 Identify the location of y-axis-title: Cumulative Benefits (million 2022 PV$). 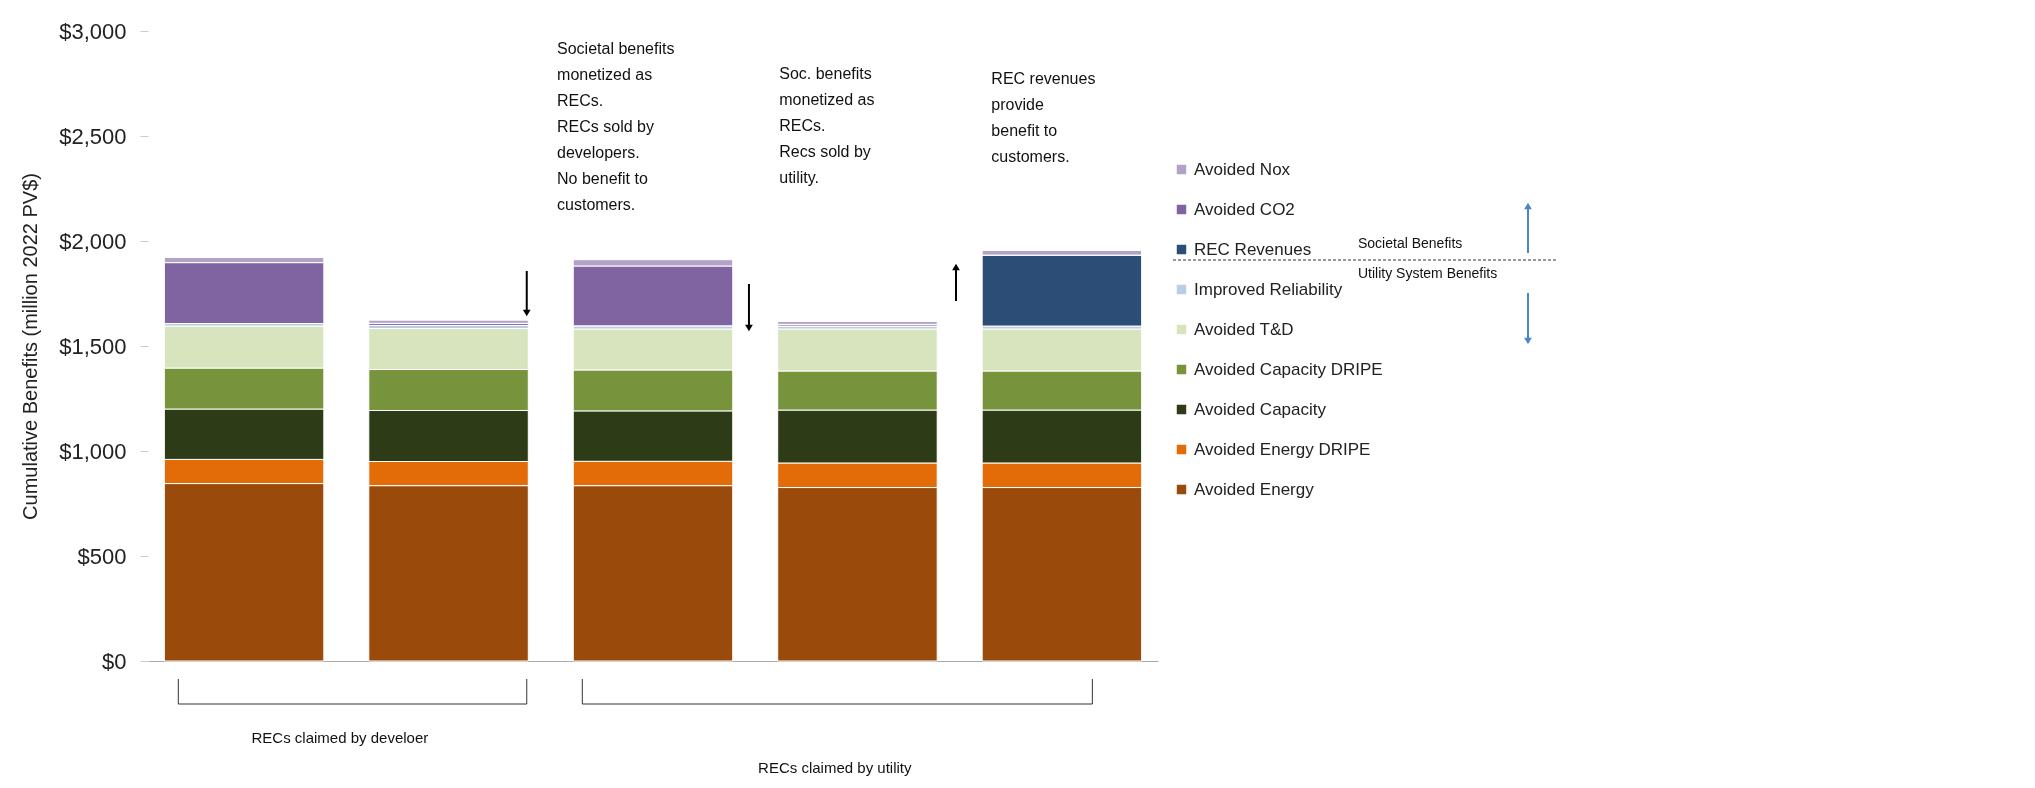
(30, 346).